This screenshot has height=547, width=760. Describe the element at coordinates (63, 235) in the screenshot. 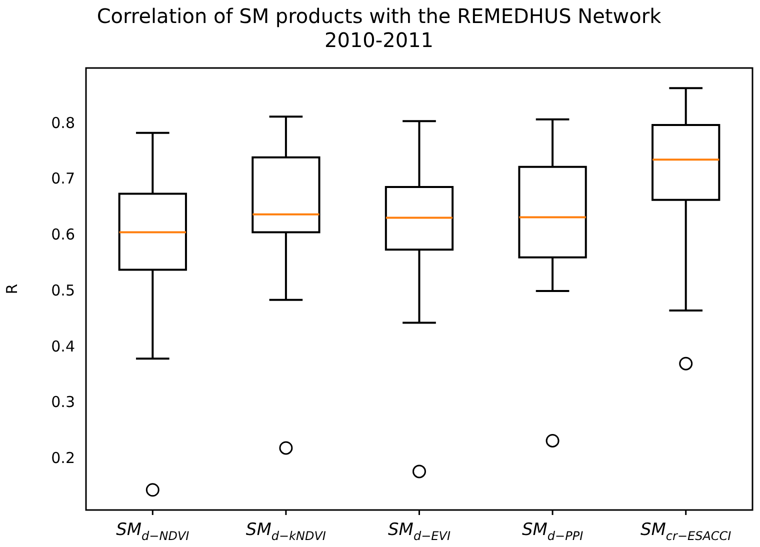

I see `y-tick-label: 0.6` at that location.